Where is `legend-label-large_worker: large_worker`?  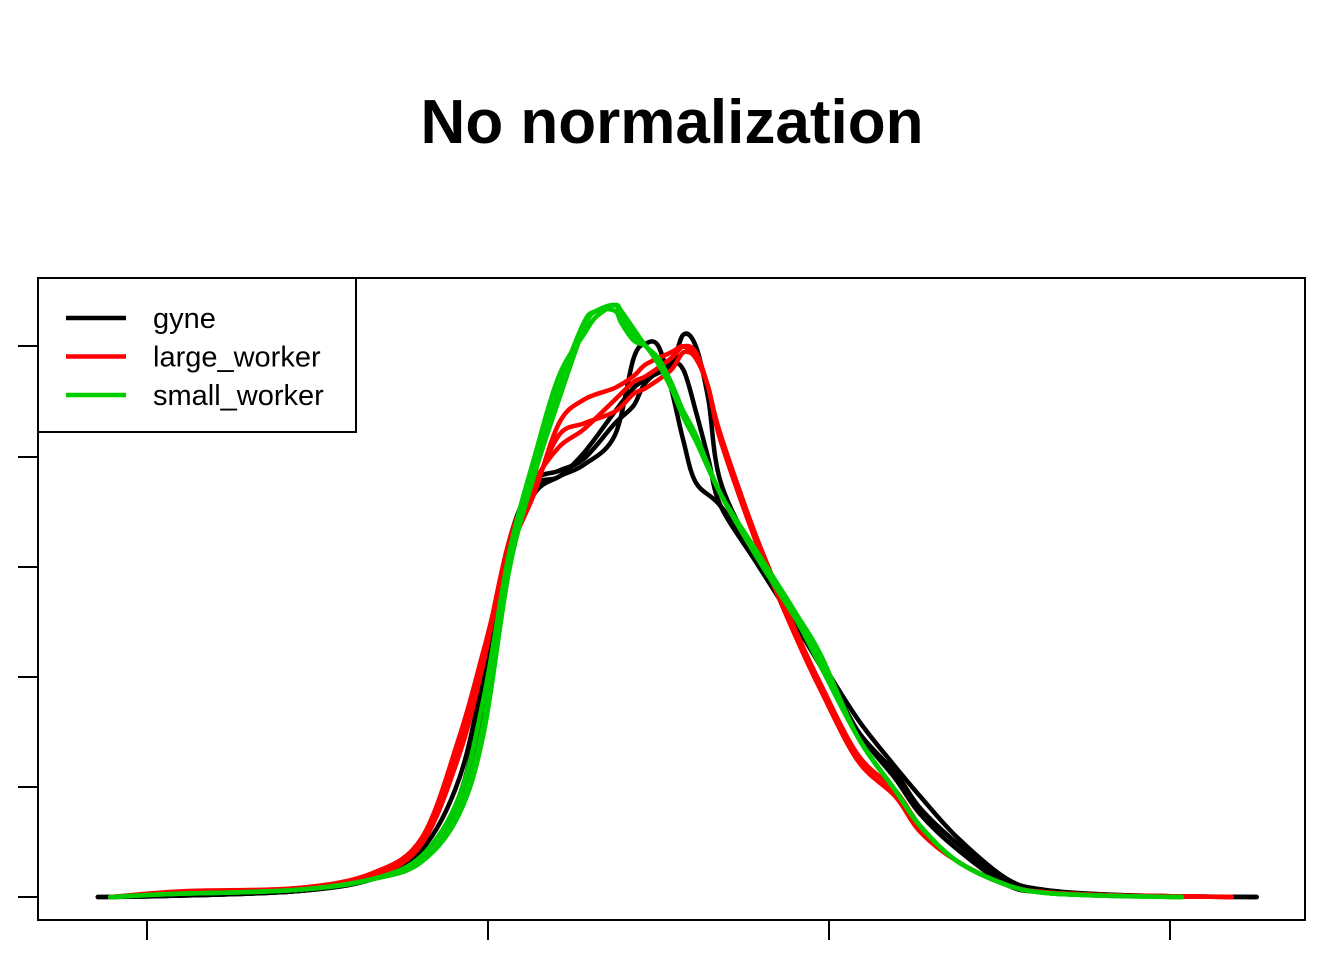
legend-label-large_worker: large_worker is located at coordinates (237, 358).